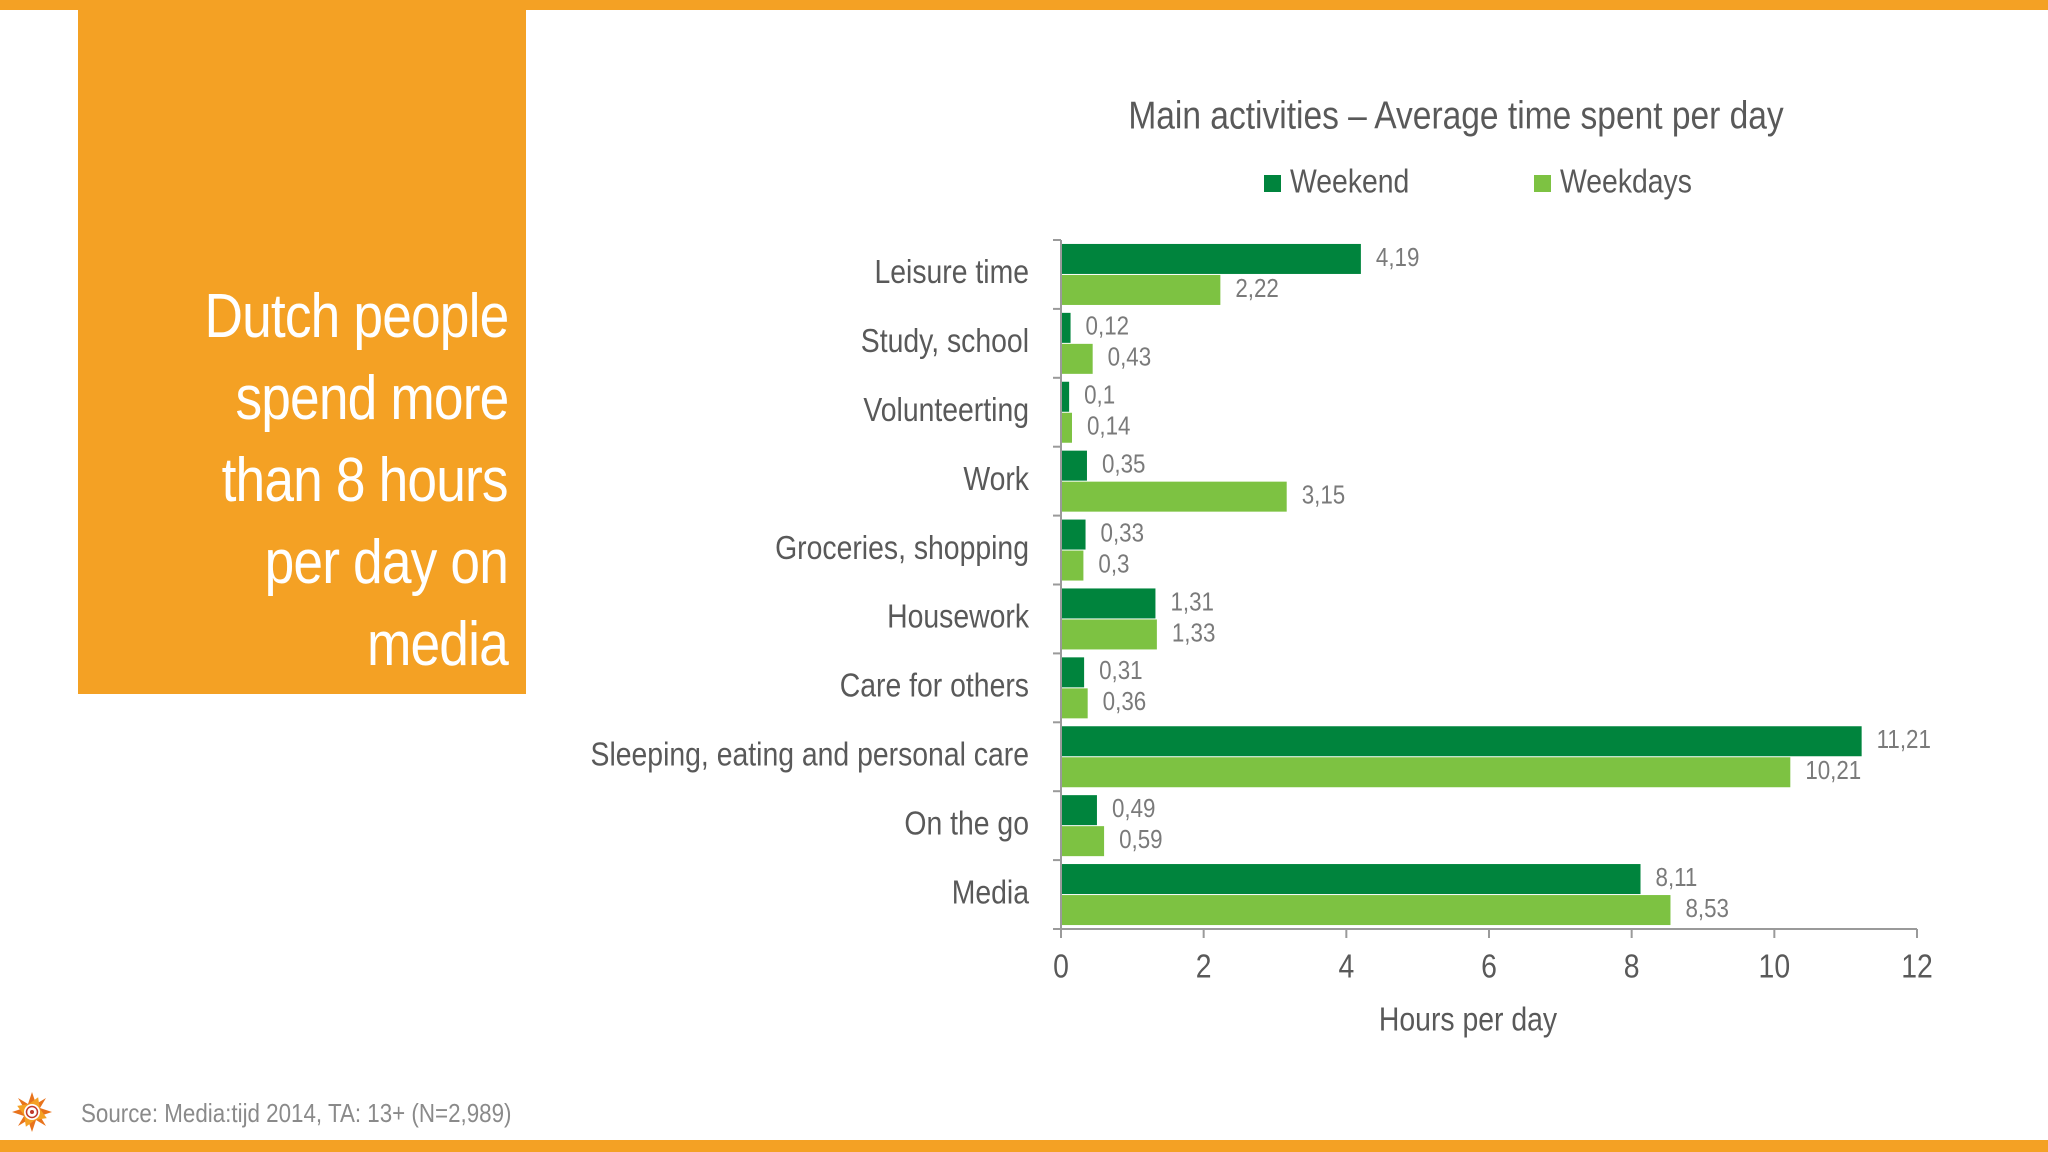 This screenshot has height=1152, width=2048. Describe the element at coordinates (356, 316) in the screenshot. I see `headline-line: Dutch people` at that location.